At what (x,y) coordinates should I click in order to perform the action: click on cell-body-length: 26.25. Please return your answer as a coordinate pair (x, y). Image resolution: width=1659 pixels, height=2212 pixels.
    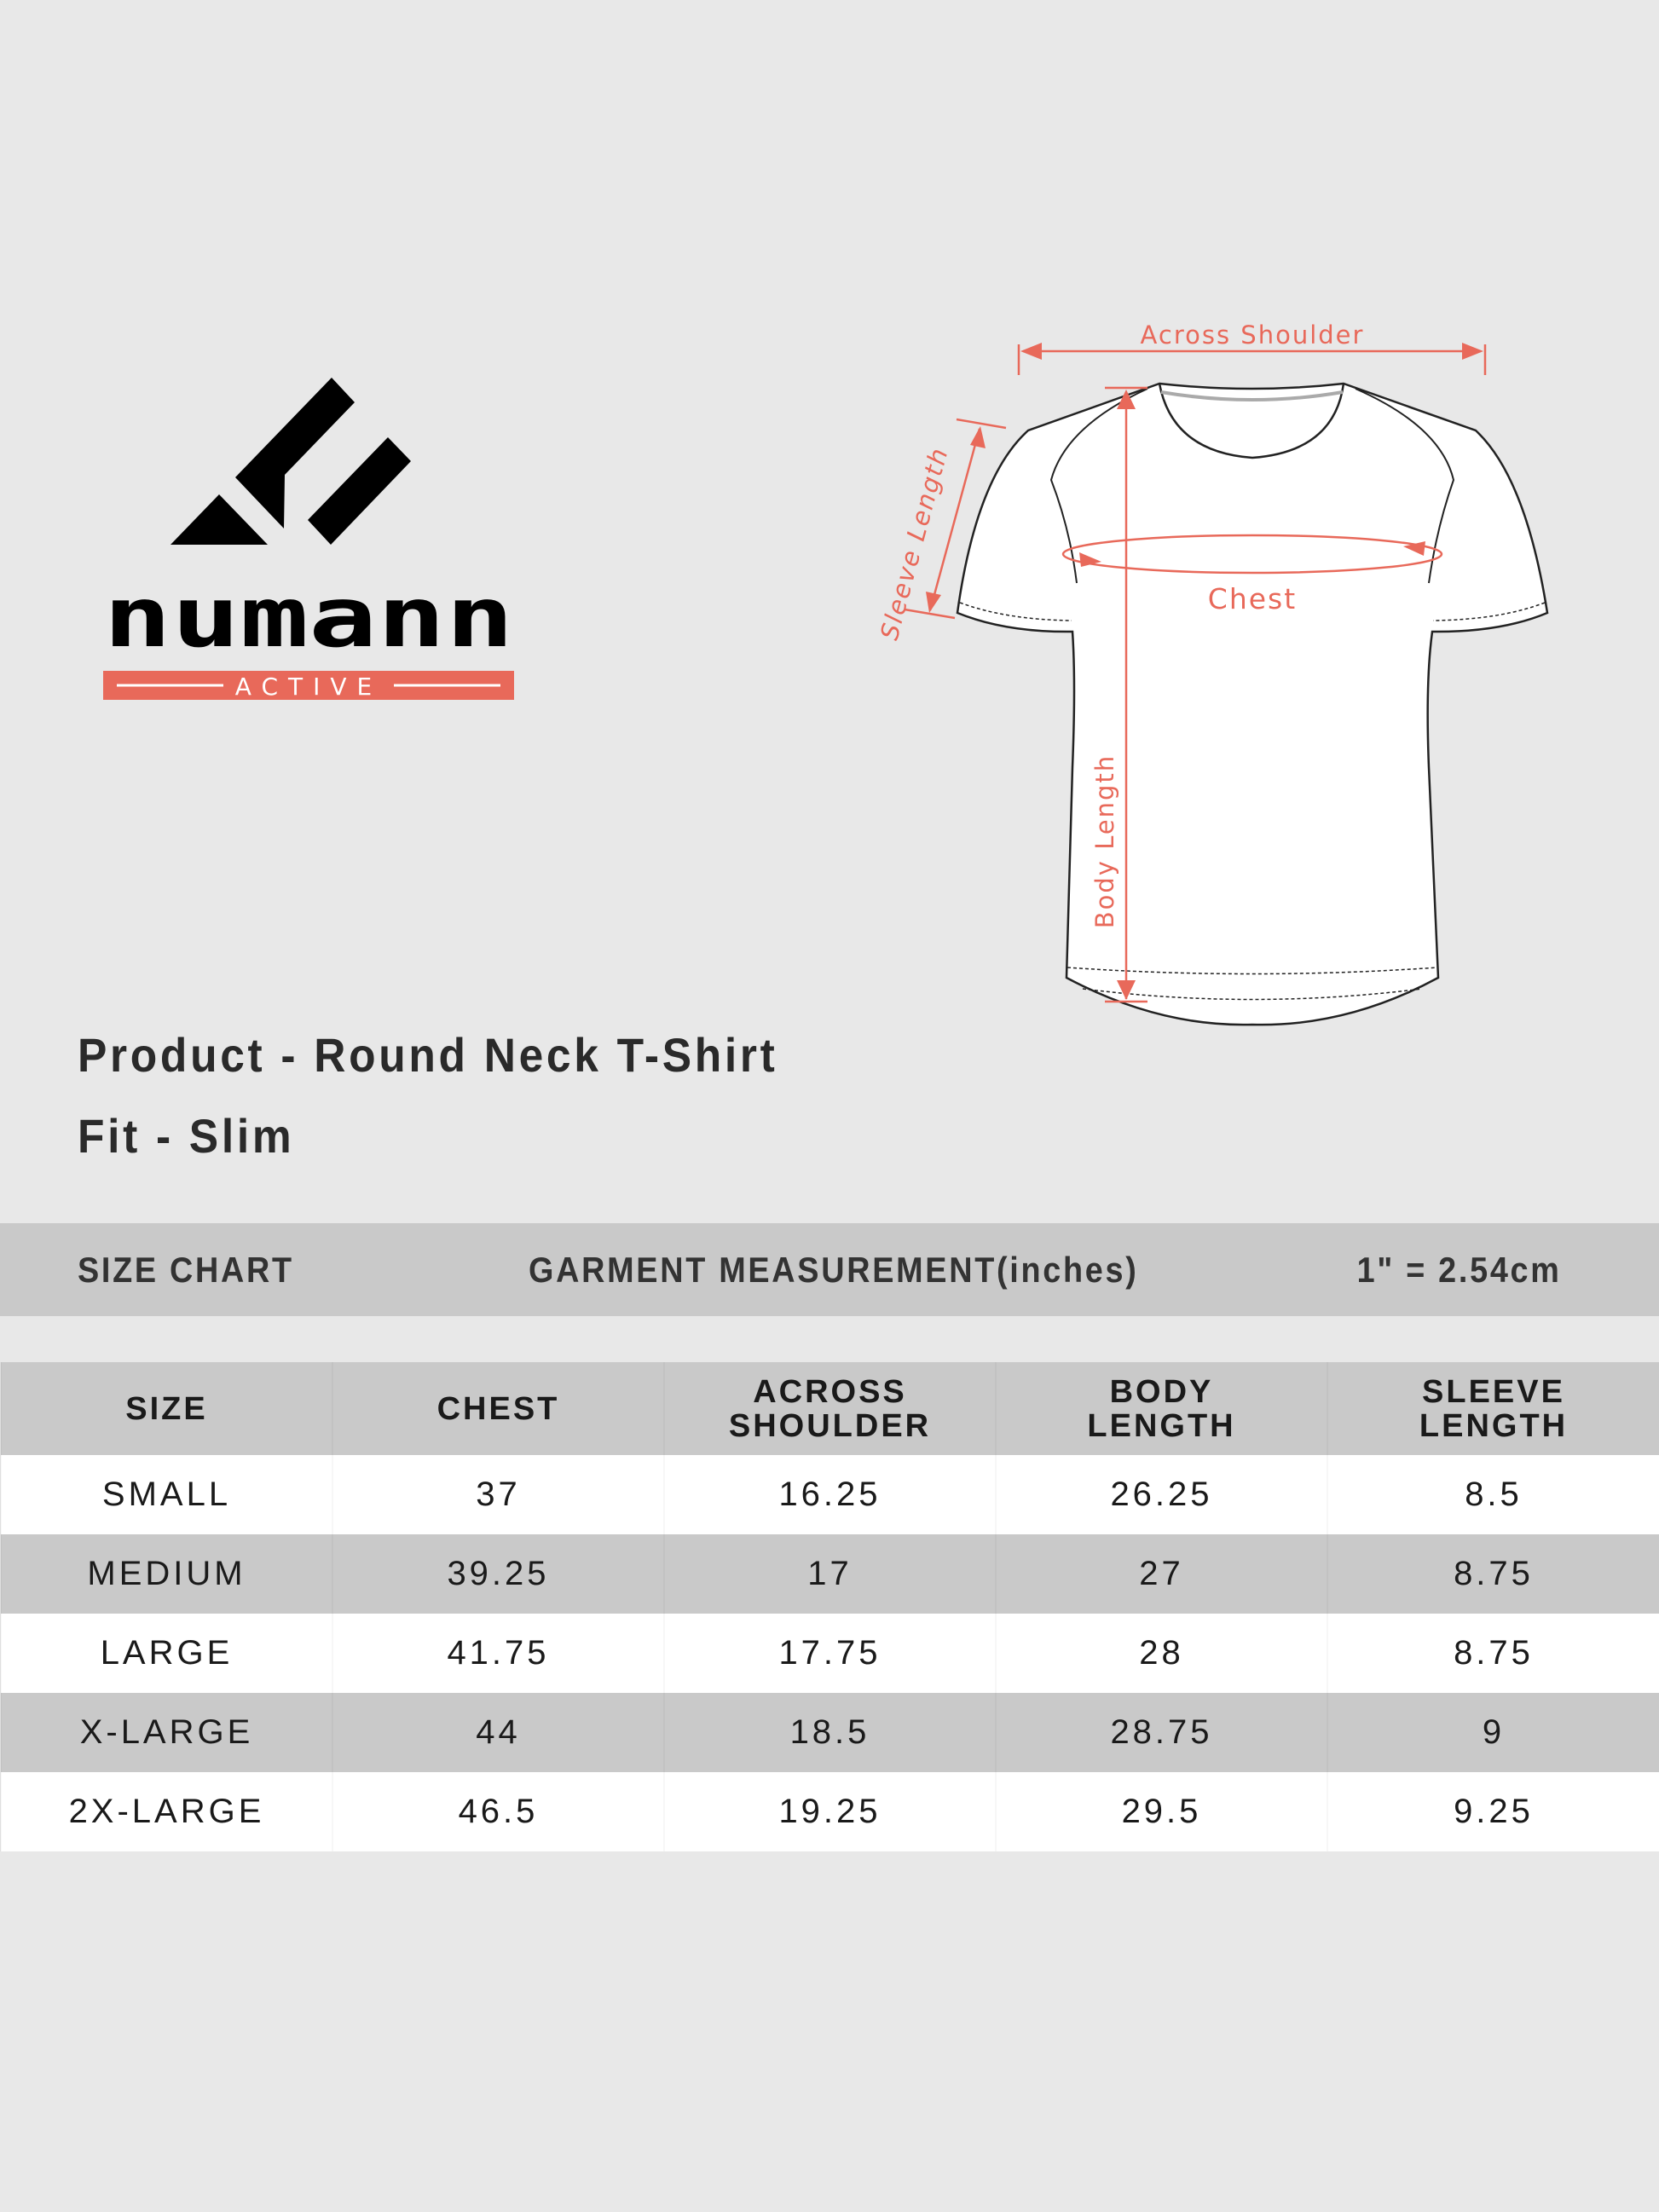
    Looking at the image, I should click on (1162, 1494).